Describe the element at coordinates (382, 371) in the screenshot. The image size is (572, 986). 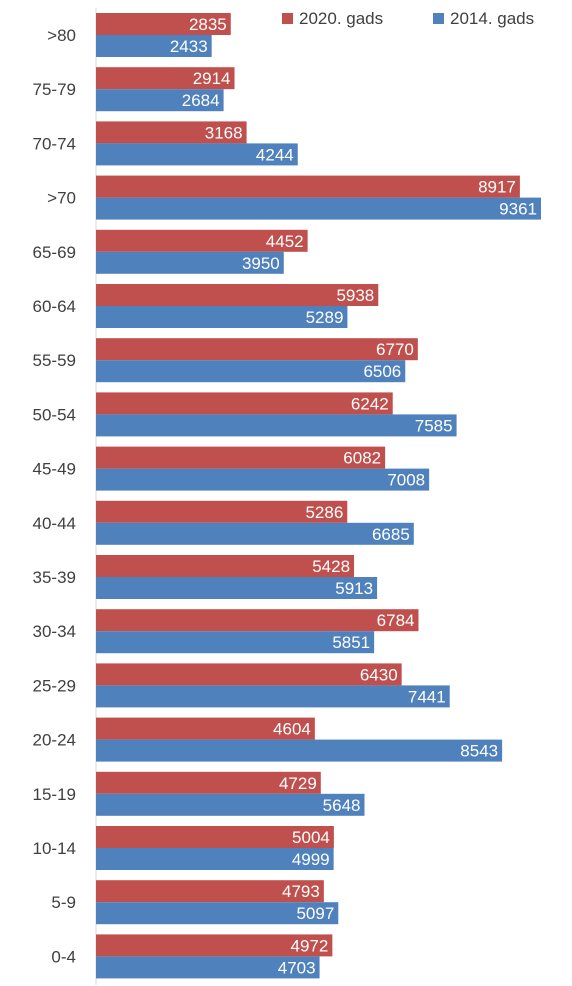
I see `data-label: 6506` at that location.